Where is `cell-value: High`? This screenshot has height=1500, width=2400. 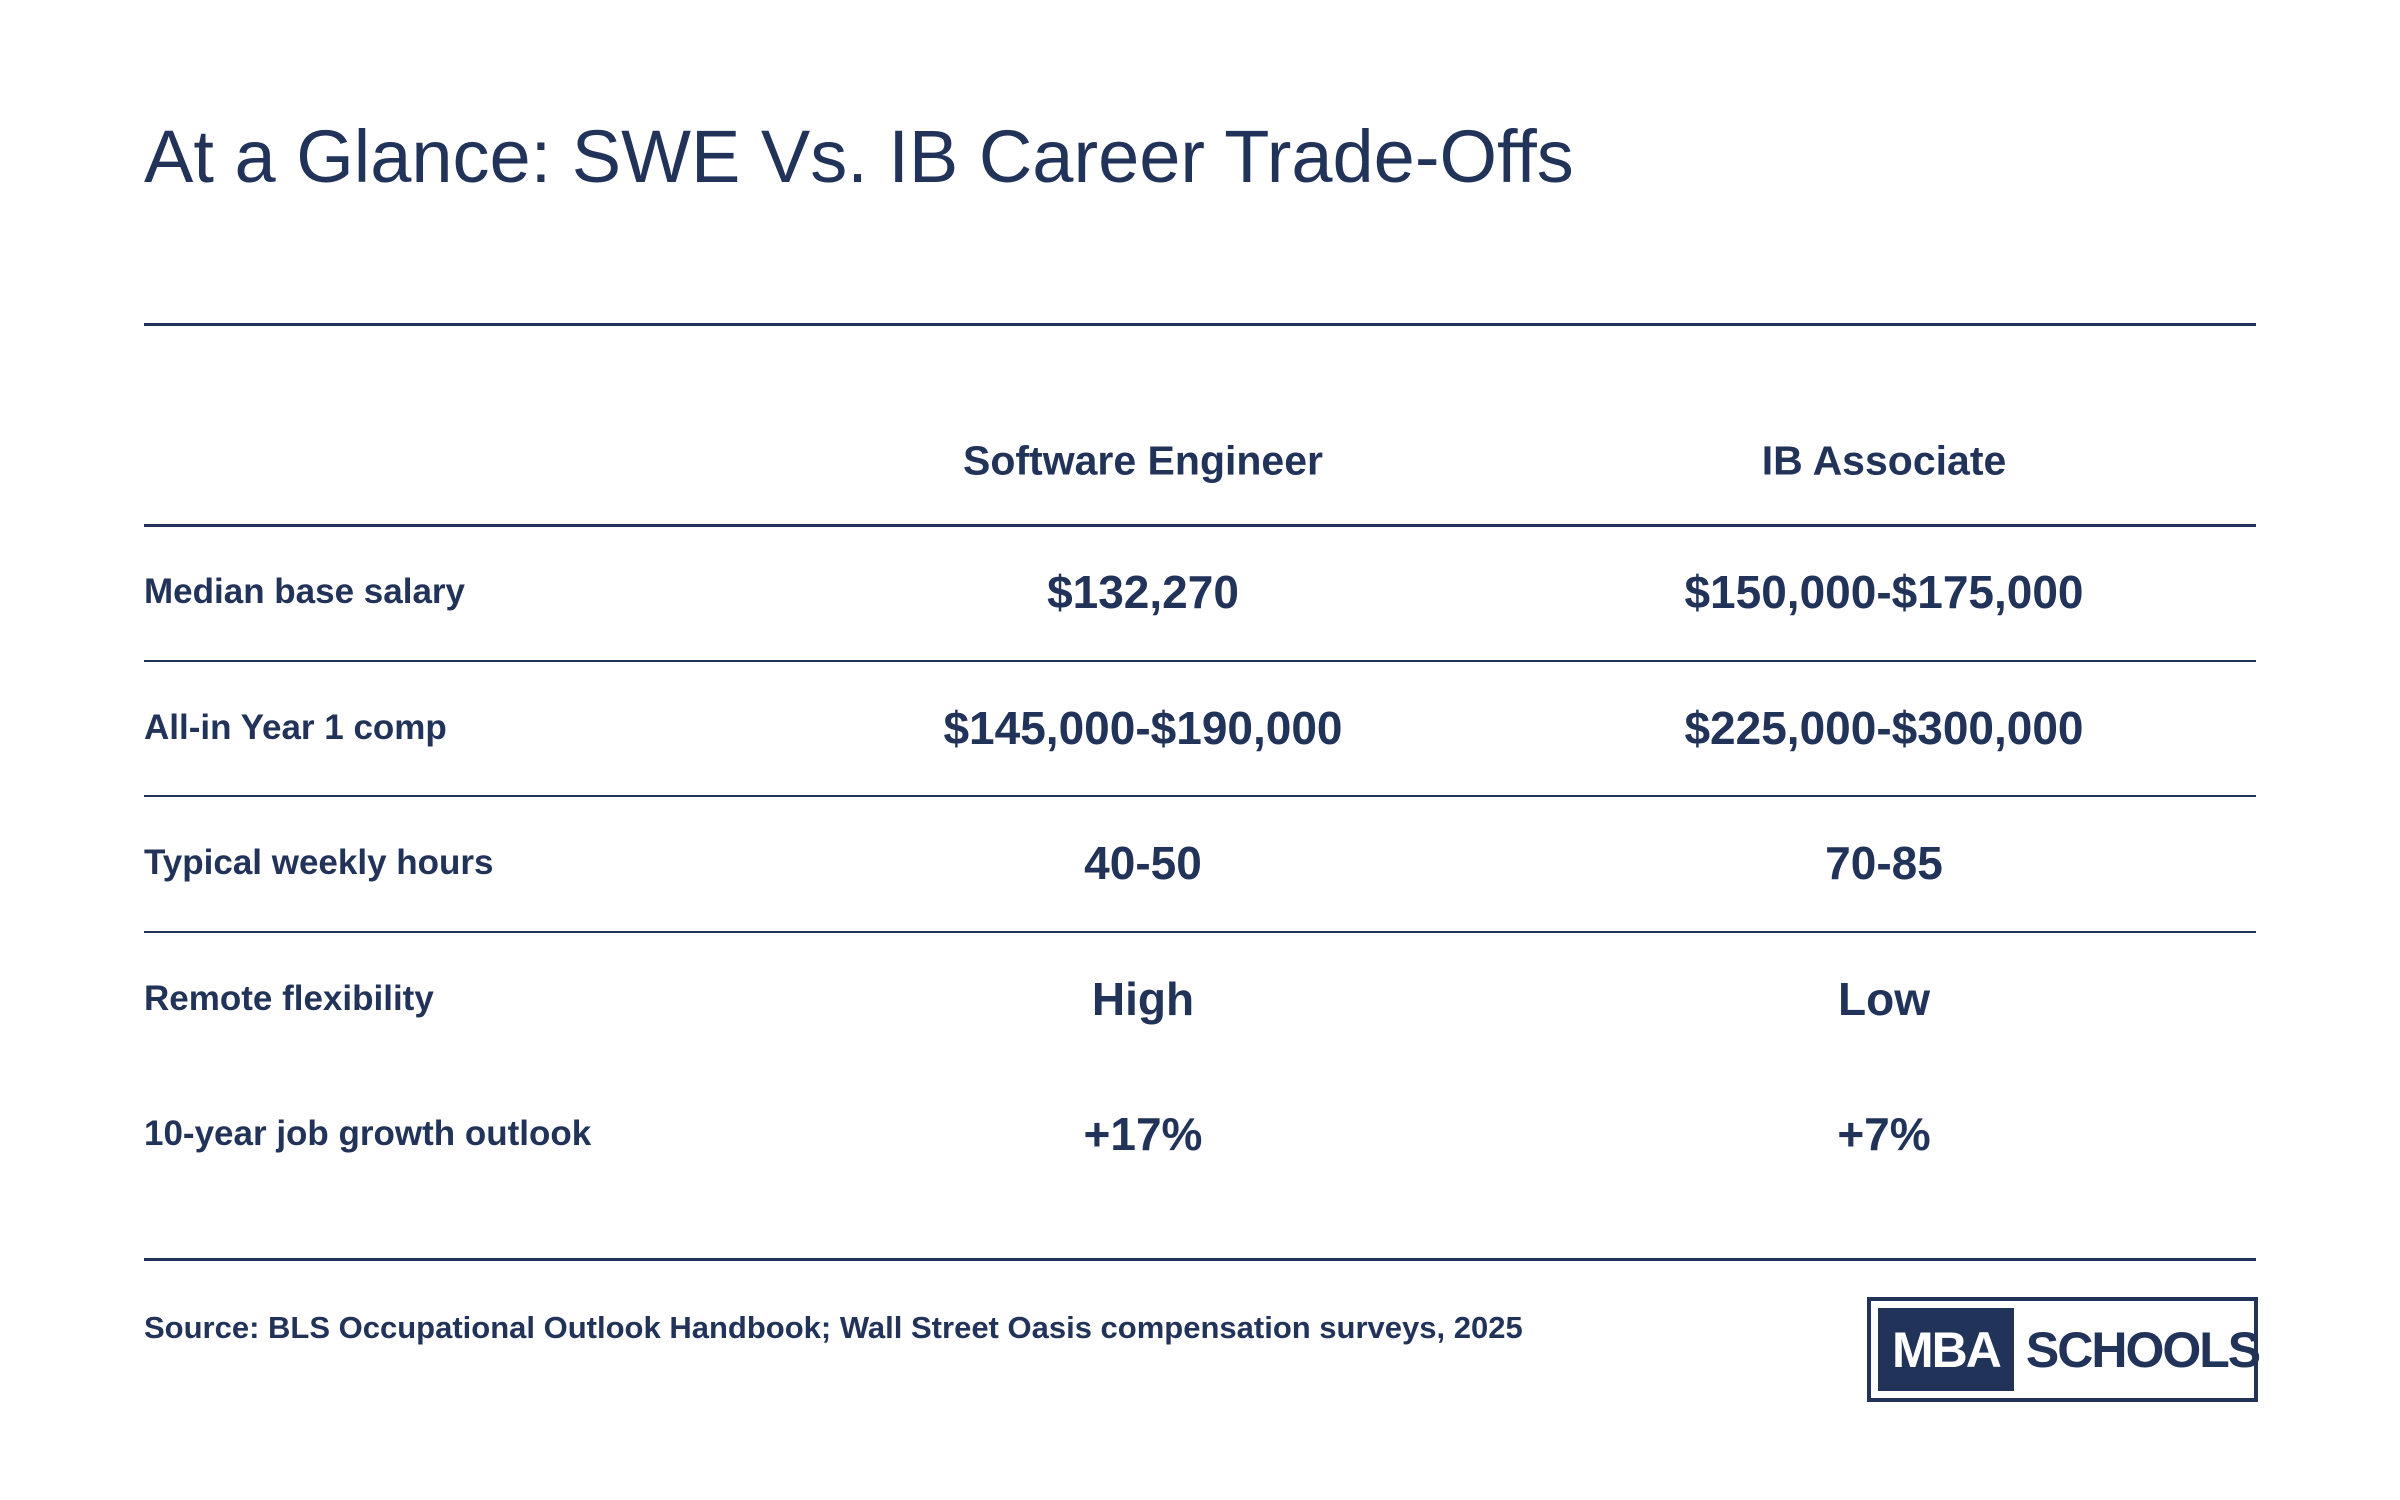
cell-value: High is located at coordinates (1143, 998).